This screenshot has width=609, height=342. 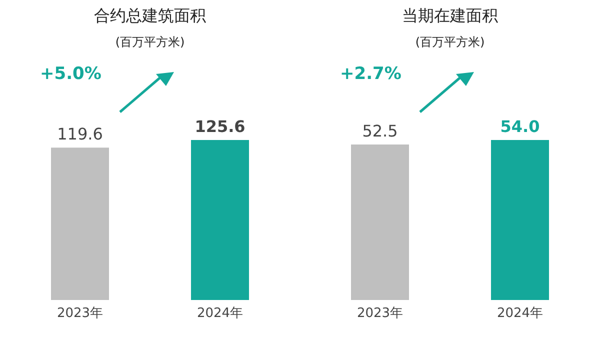 What do you see at coordinates (71, 74) in the screenshot?
I see `text: +5.0%` at bounding box center [71, 74].